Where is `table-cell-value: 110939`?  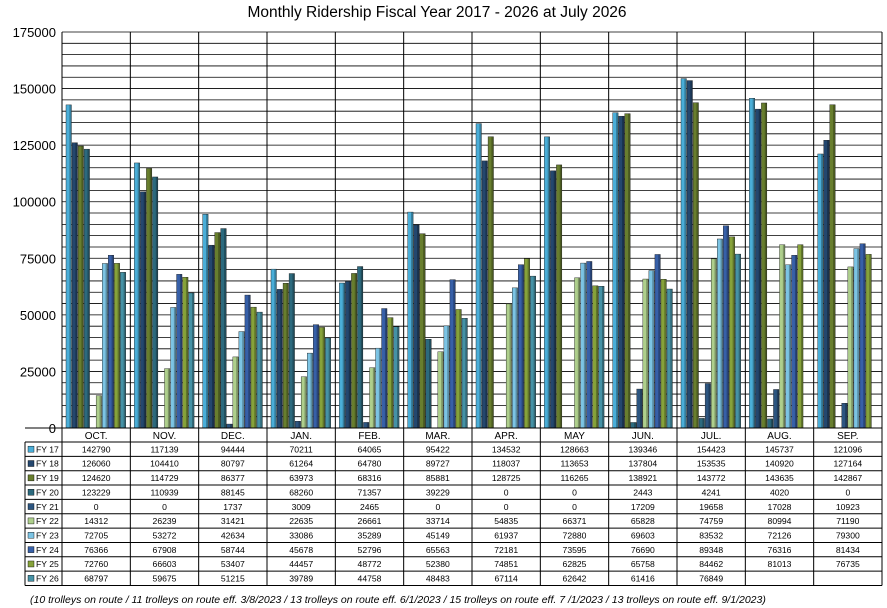 table-cell-value: 110939 is located at coordinates (164, 492).